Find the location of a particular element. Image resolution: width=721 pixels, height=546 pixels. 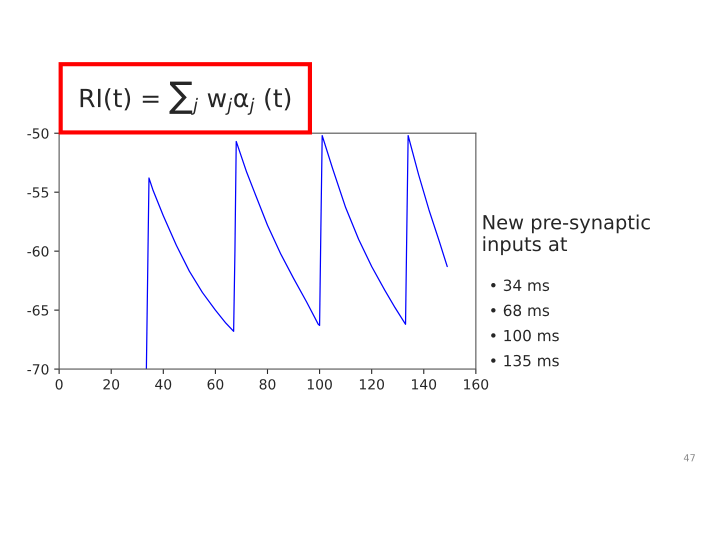

text: 47 is located at coordinates (689, 458).